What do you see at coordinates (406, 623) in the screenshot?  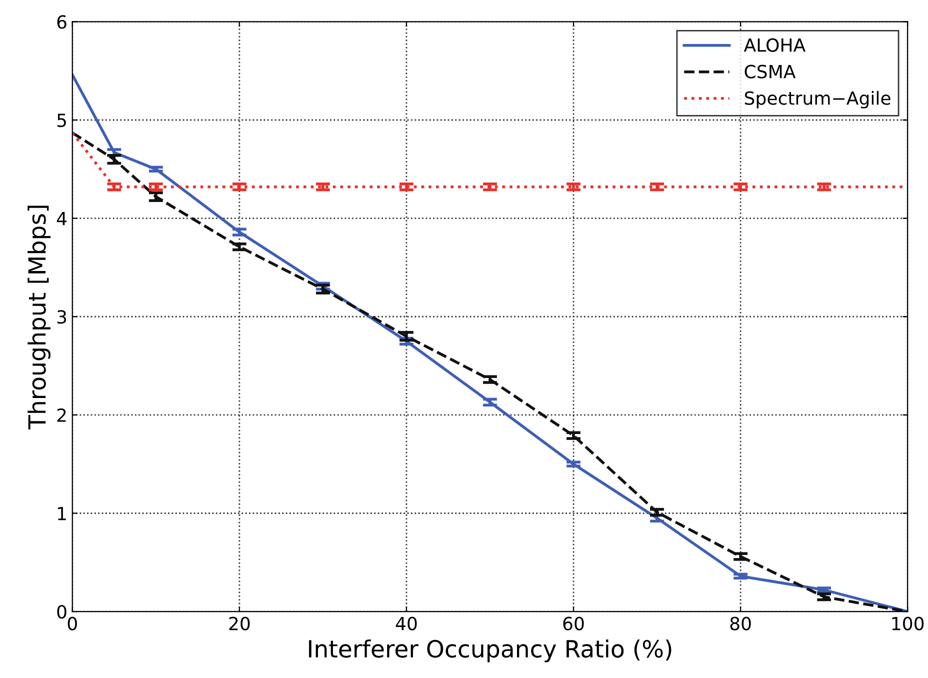 I see `x-tick-label: 40` at bounding box center [406, 623].